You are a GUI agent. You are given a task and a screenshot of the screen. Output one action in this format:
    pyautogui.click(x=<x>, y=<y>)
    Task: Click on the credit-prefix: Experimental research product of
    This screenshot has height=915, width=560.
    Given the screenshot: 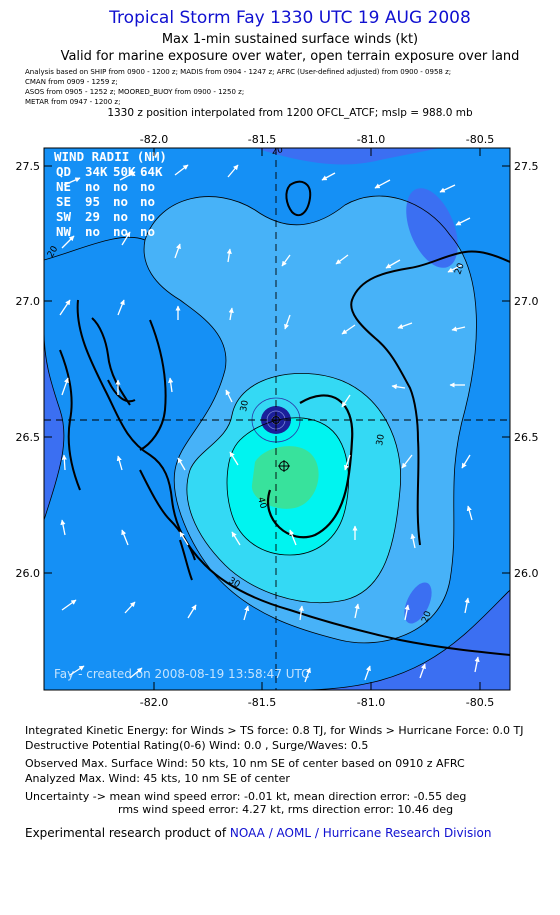 What is the action you would take?
    pyautogui.click(x=127, y=833)
    